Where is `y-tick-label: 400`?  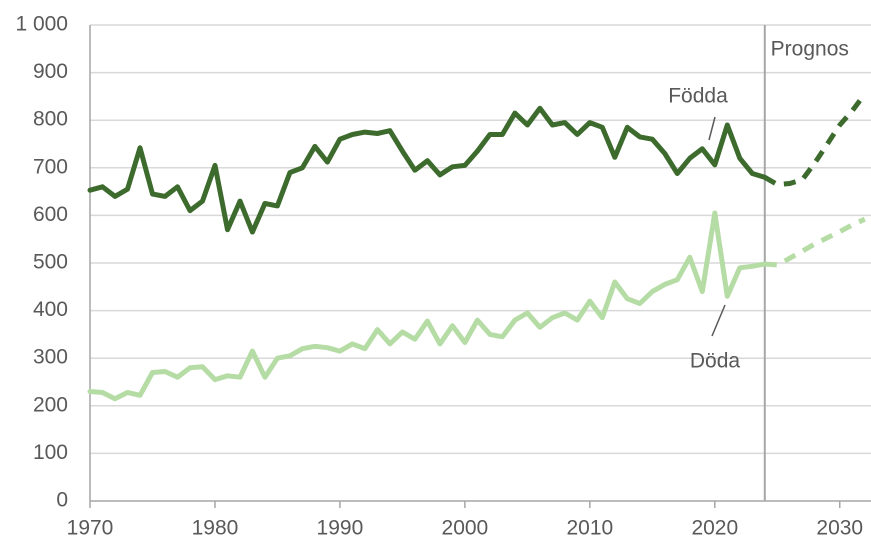 y-tick-label: 400 is located at coordinates (50, 309).